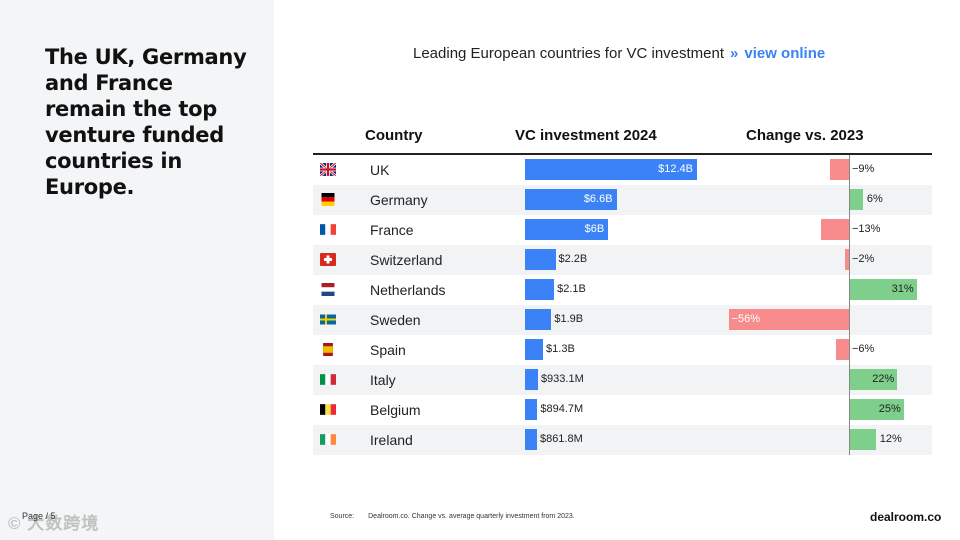 The width and height of the screenshot is (960, 540). Describe the element at coordinates (622, 320) in the screenshot. I see `table-row: Sweden $1.9B −56%` at that location.